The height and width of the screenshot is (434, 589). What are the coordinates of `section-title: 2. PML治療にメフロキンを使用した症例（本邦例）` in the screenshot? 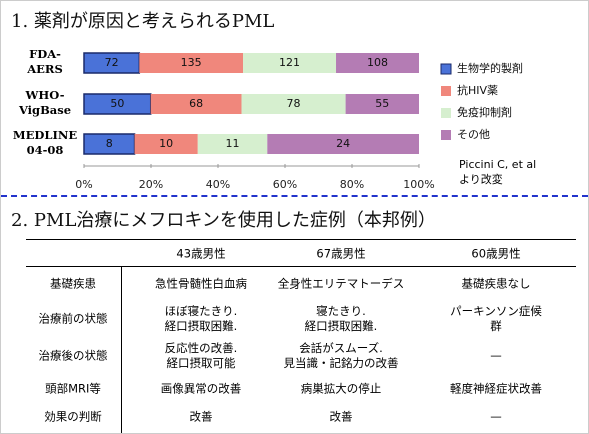 It's located at (223, 220).